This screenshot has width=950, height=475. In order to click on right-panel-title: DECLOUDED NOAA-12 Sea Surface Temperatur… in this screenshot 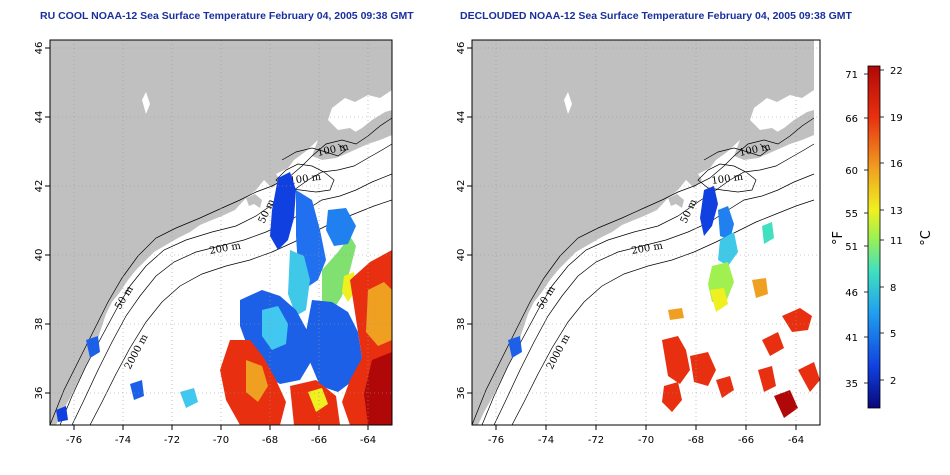, I will do `click(656, 16)`.